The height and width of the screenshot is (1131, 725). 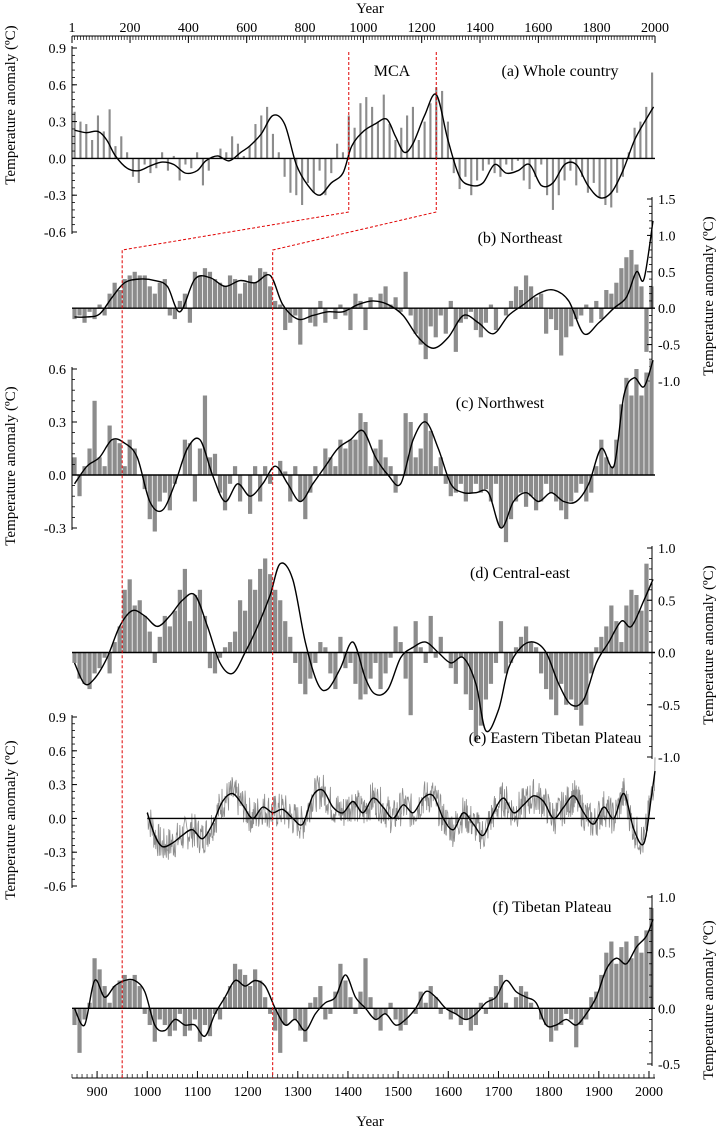 I want to click on top-tick-label: 1600, so click(x=538, y=28).